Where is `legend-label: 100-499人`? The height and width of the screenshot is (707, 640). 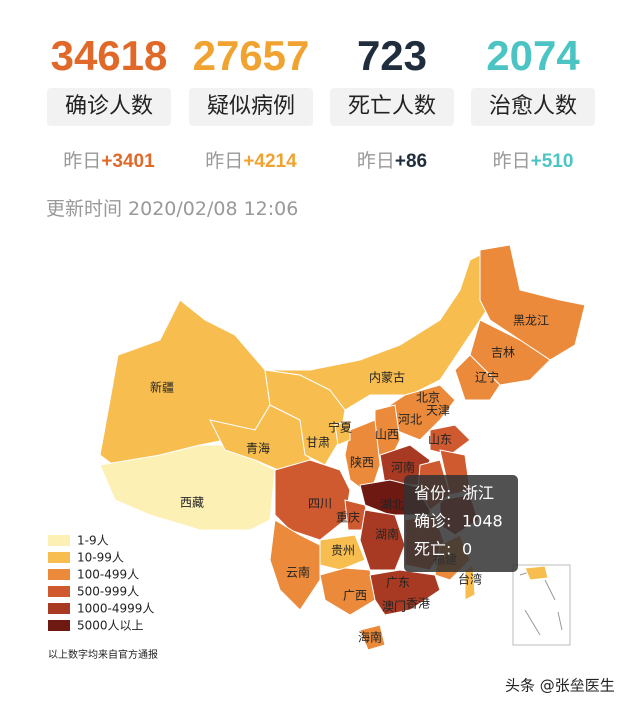
legend-label: 100-499人 is located at coordinates (108, 575).